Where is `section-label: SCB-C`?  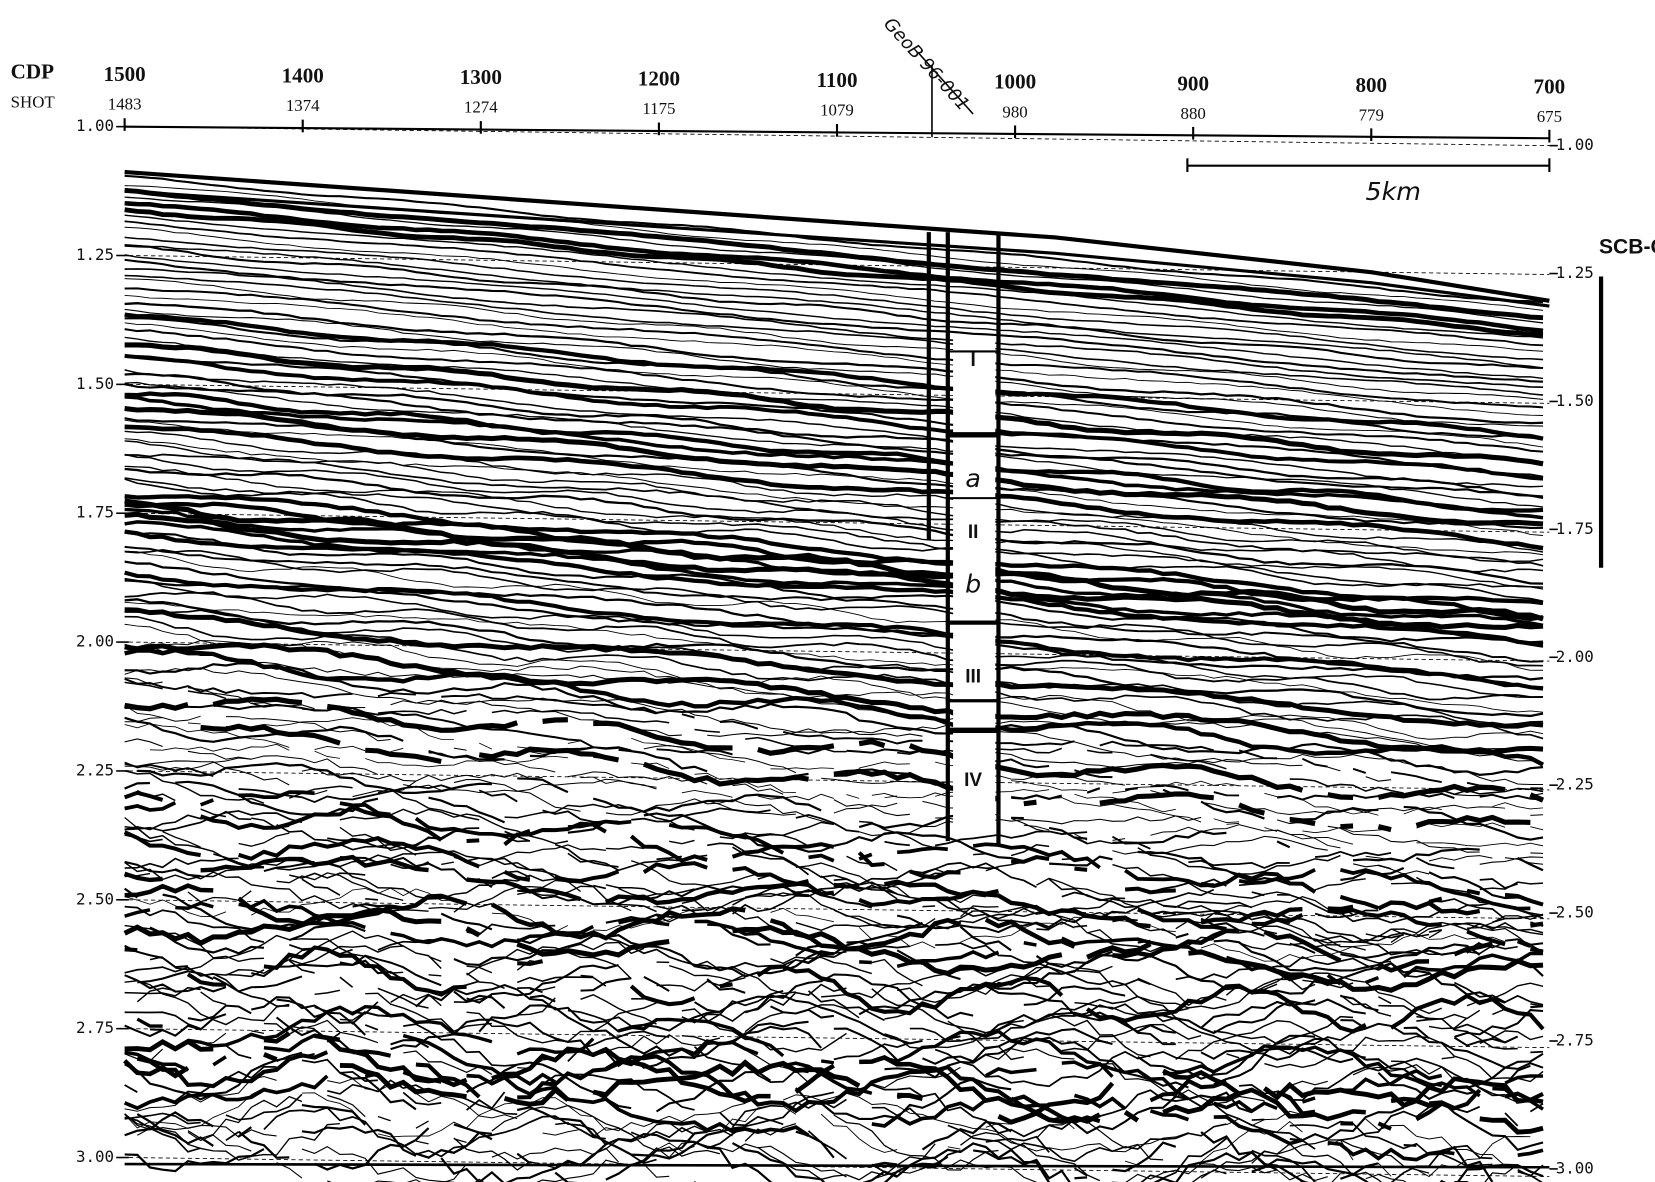 section-label: SCB-C is located at coordinates (1627, 247).